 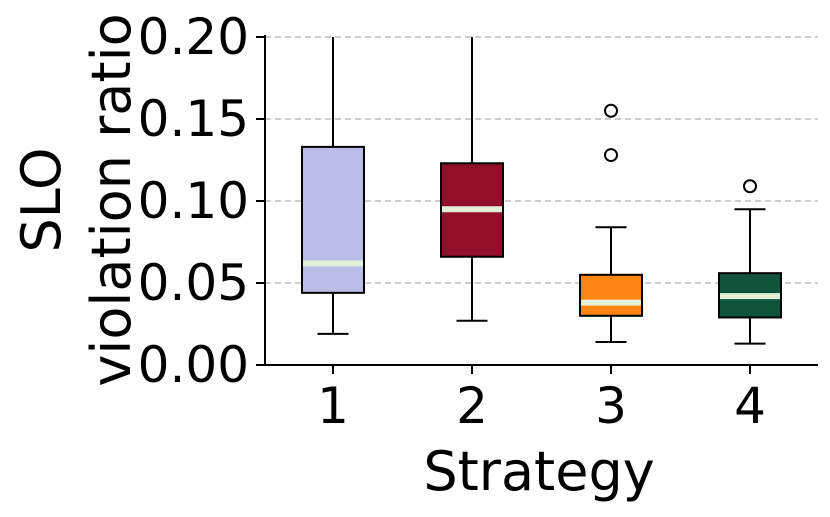 I want to click on x-tick-label: 2, so click(x=472, y=406).